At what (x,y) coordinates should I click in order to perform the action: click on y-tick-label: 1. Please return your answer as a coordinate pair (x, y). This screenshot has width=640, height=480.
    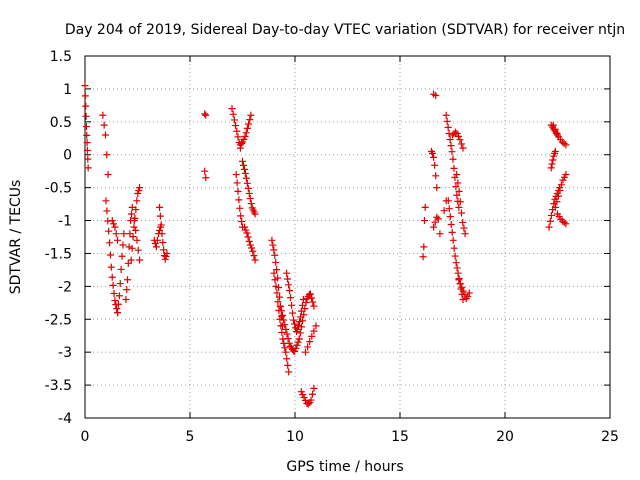
    Looking at the image, I should click on (67, 90).